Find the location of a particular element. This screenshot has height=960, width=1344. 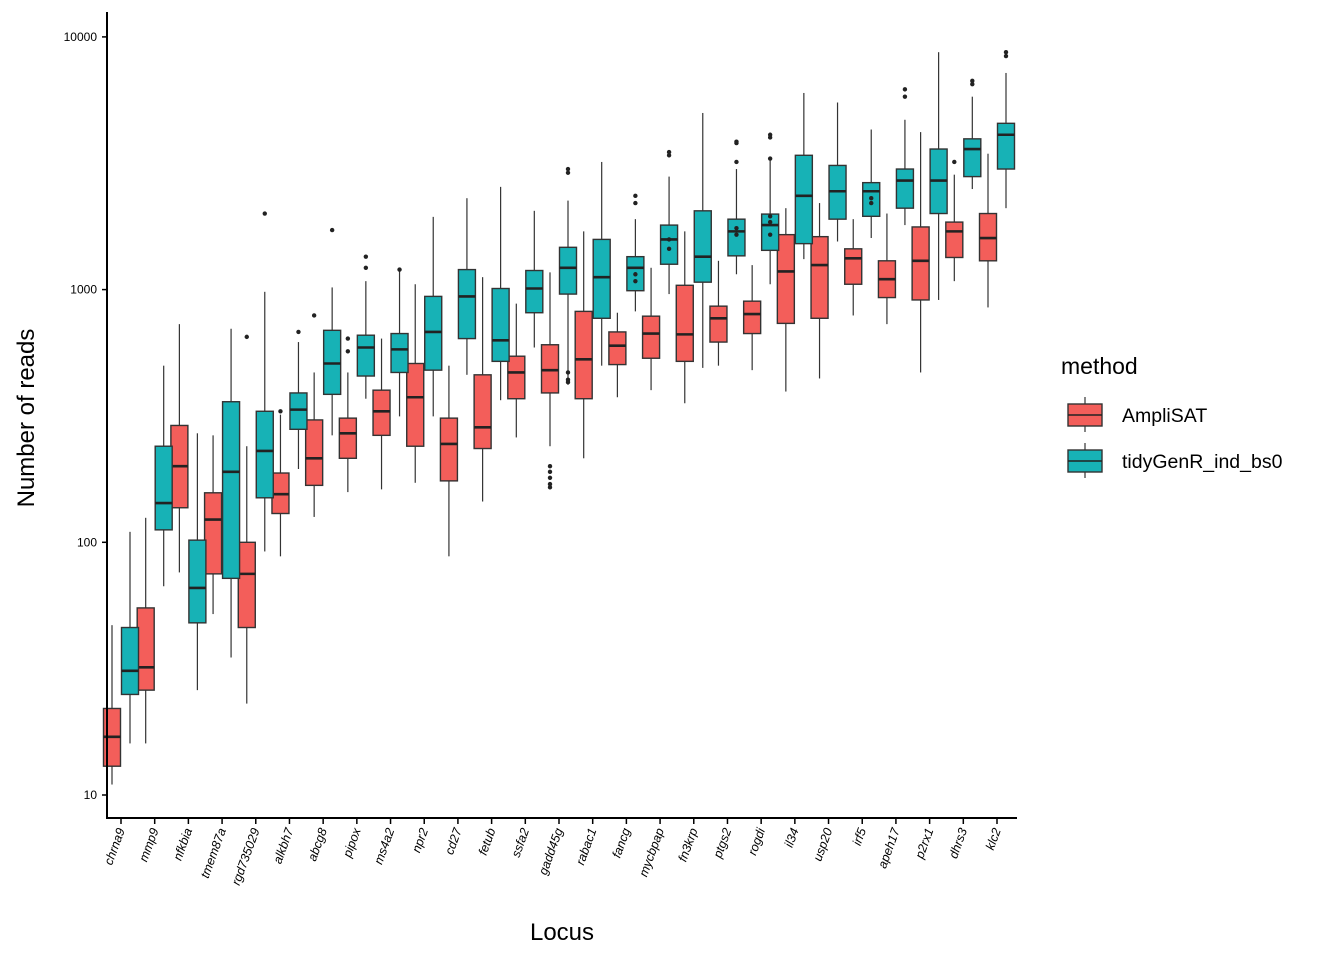

box-klc2-tidyGenR_ind_bs0 is located at coordinates (1006, 129).